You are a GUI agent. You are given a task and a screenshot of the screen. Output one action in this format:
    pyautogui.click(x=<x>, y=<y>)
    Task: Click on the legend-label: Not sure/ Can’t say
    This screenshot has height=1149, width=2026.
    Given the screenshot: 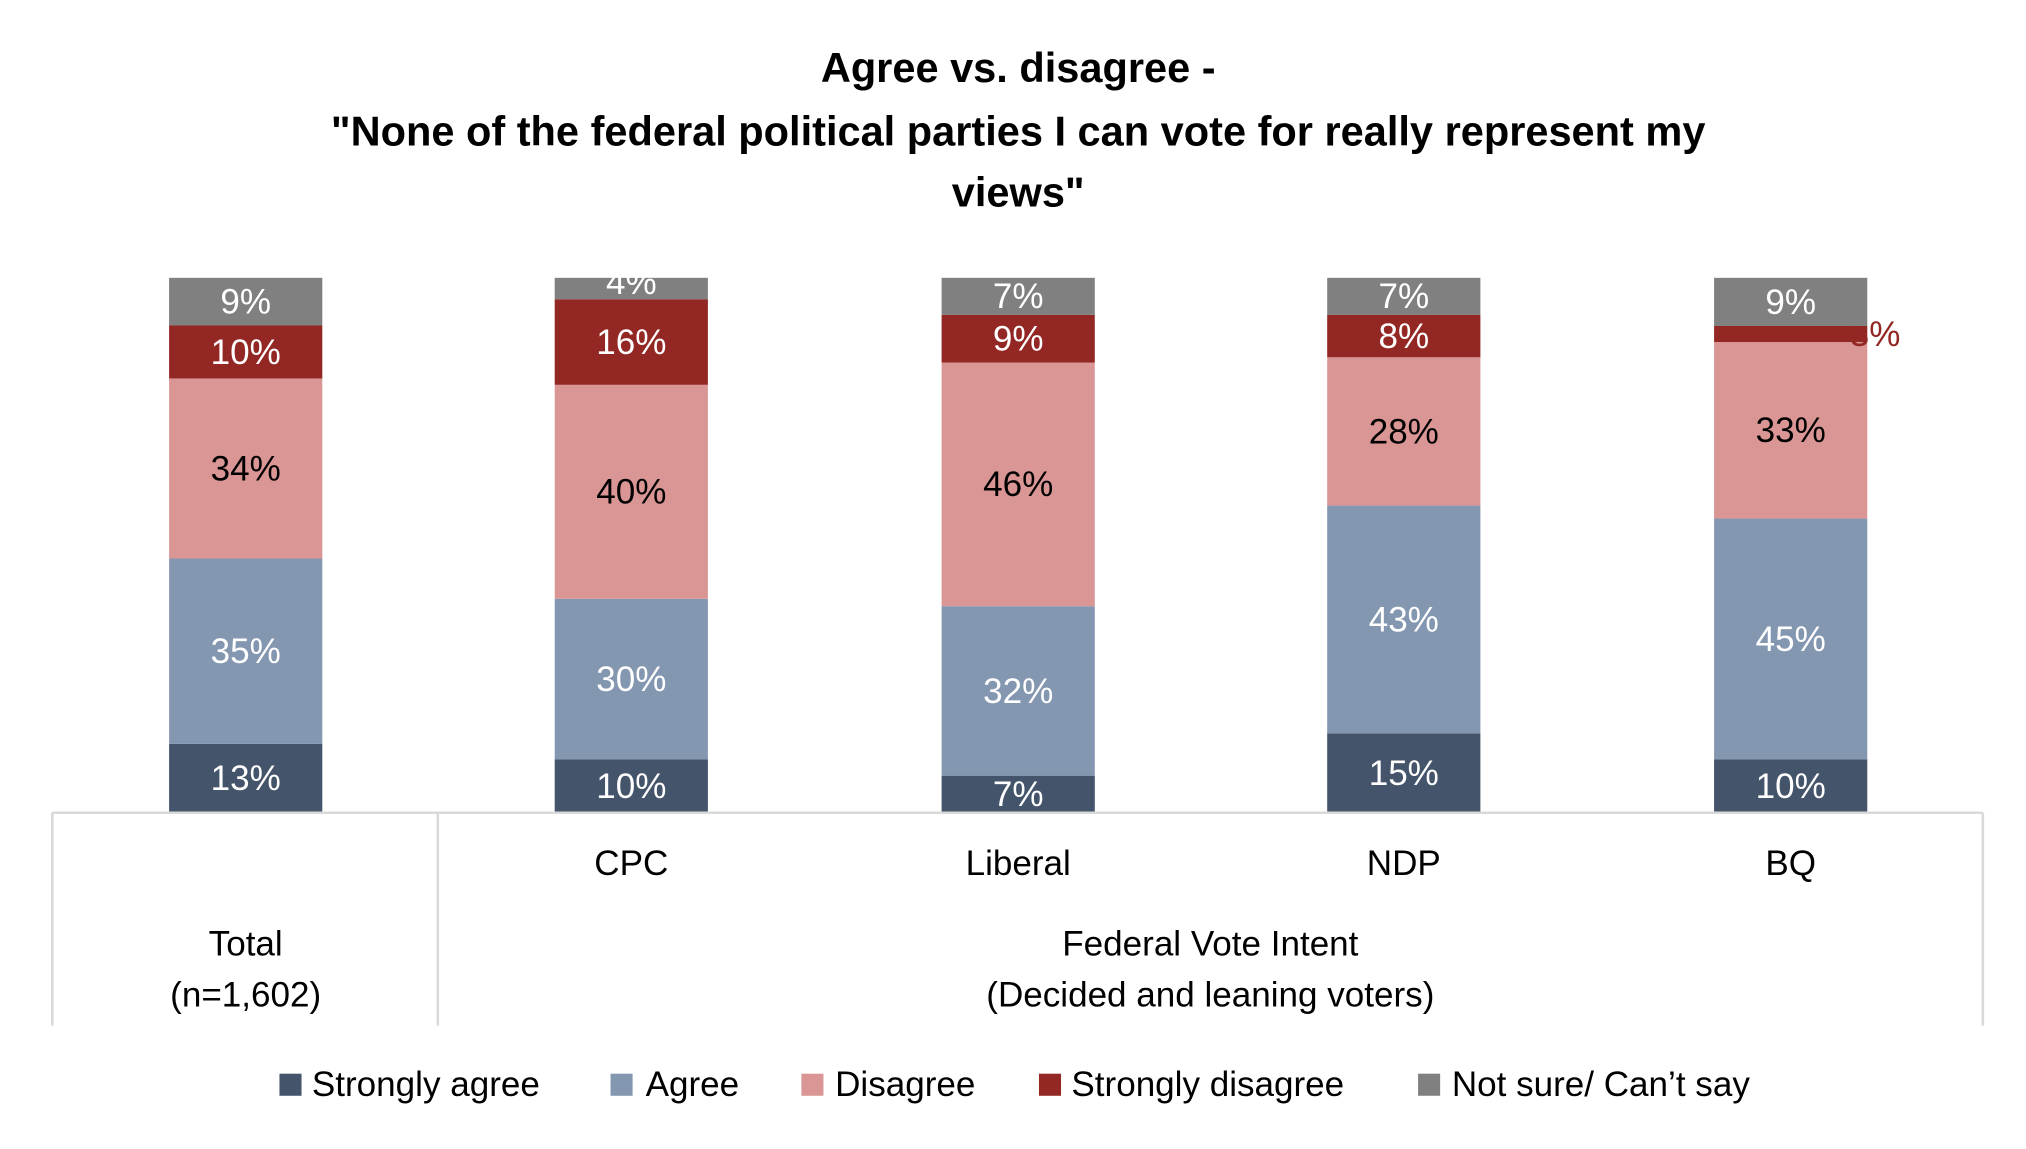 What is the action you would take?
    pyautogui.click(x=1601, y=1084)
    